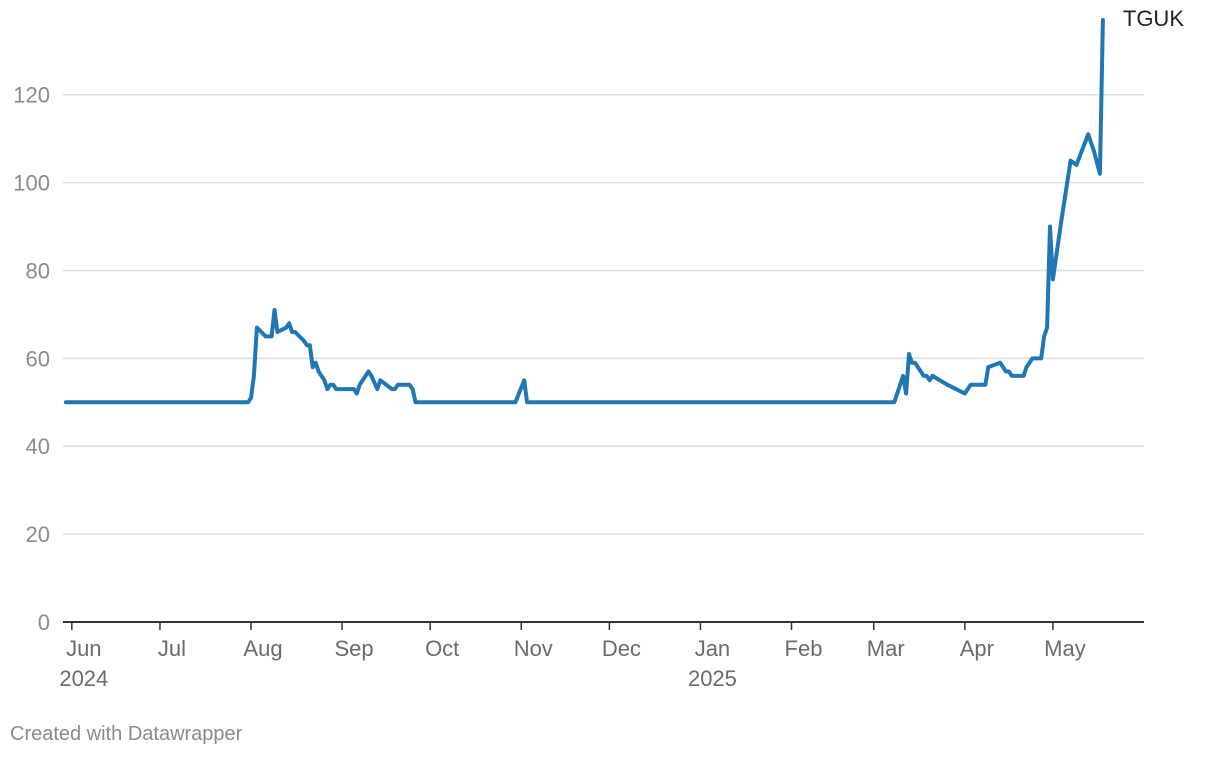 This screenshot has height=760, width=1220. What do you see at coordinates (38, 446) in the screenshot?
I see `y-tick-label: 40` at bounding box center [38, 446].